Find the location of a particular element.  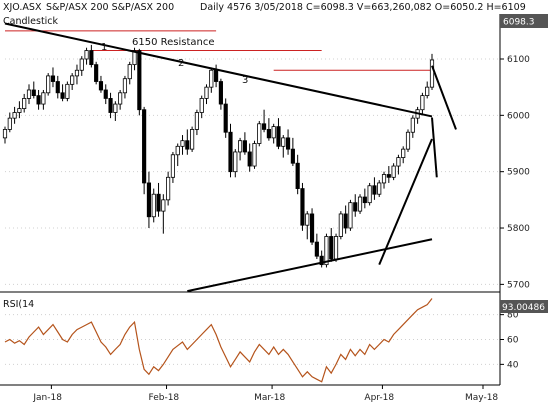

rsi-tick-label: 60 is located at coordinates (513, 341).